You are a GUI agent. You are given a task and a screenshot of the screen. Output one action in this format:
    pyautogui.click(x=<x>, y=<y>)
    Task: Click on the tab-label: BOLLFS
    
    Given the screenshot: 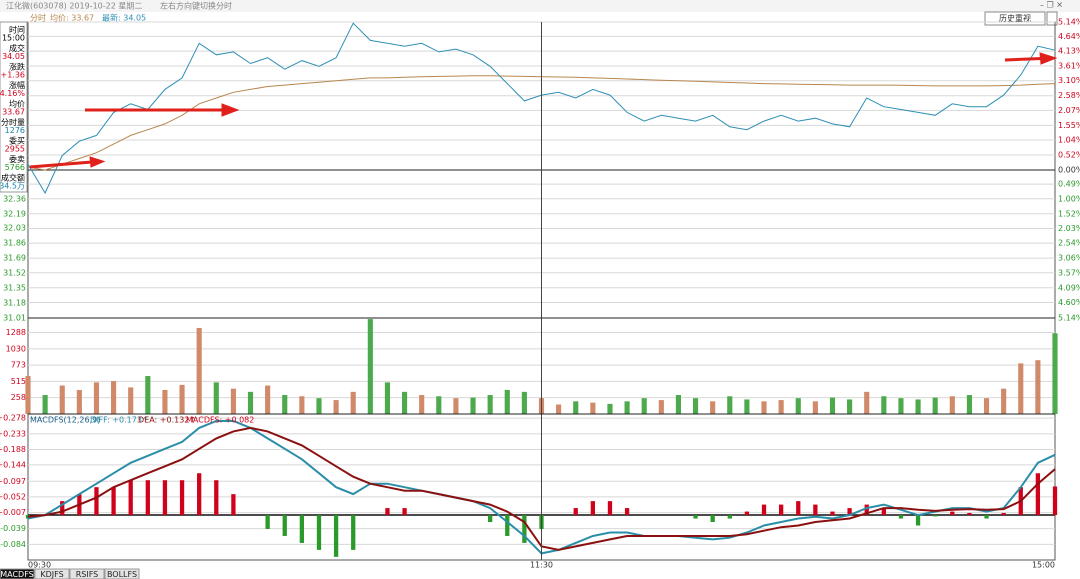 What is the action you would take?
    pyautogui.click(x=122, y=574)
    